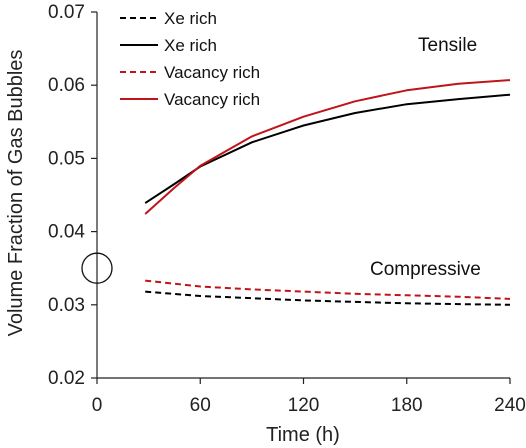 The image size is (526, 448). I want to click on x-tick-label: 120, so click(304, 405).